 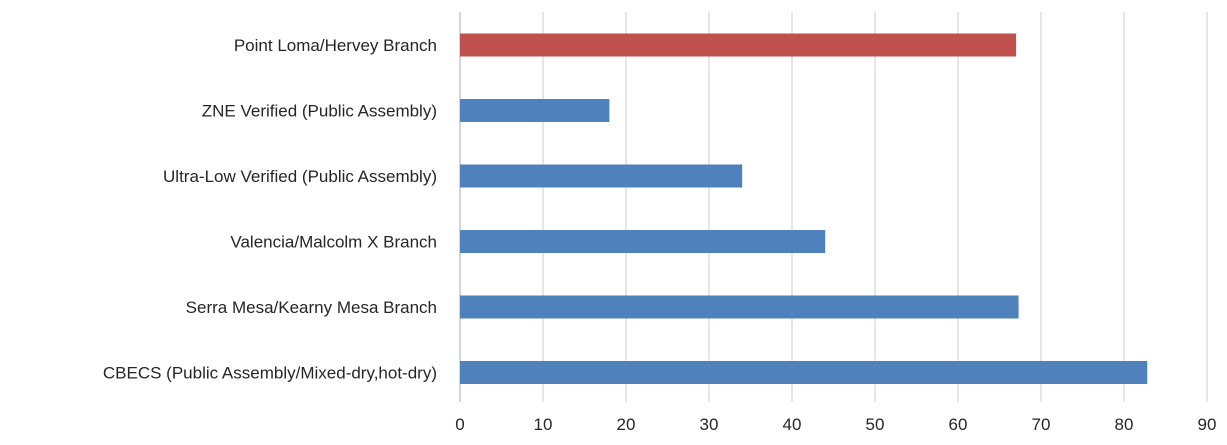 I want to click on category-label: Ultra-Low Verified (Public Assembly), so click(x=300, y=176).